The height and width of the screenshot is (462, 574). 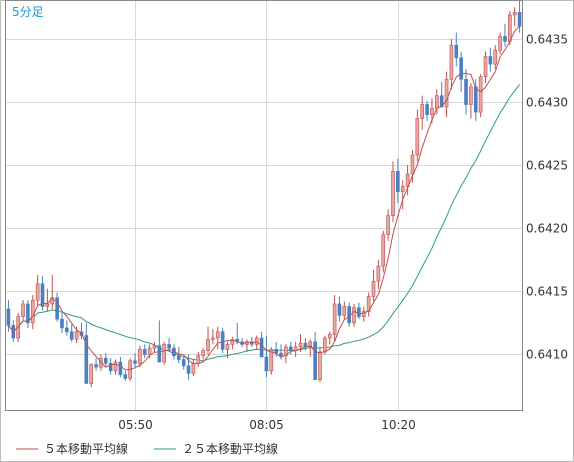 What do you see at coordinates (547, 292) in the screenshot?
I see `y-tick-label: 0.6415` at bounding box center [547, 292].